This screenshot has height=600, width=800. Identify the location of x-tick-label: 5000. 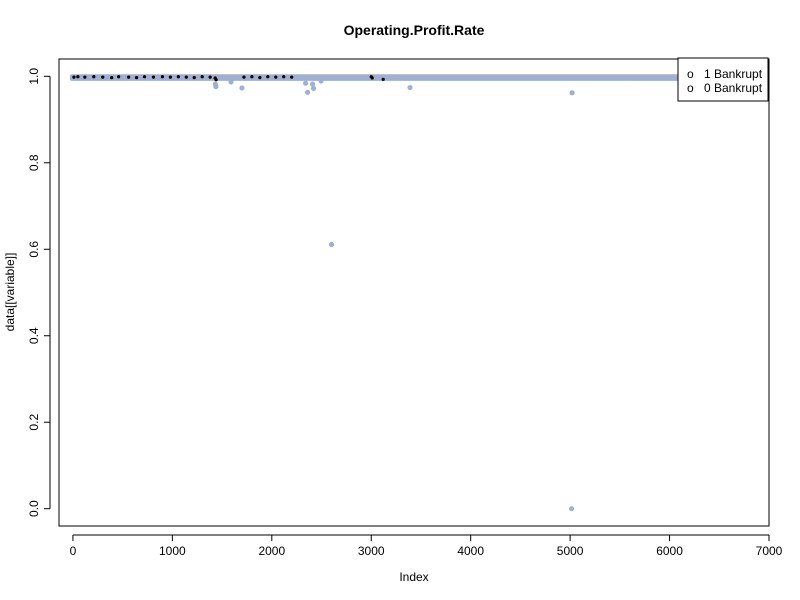
(570, 551).